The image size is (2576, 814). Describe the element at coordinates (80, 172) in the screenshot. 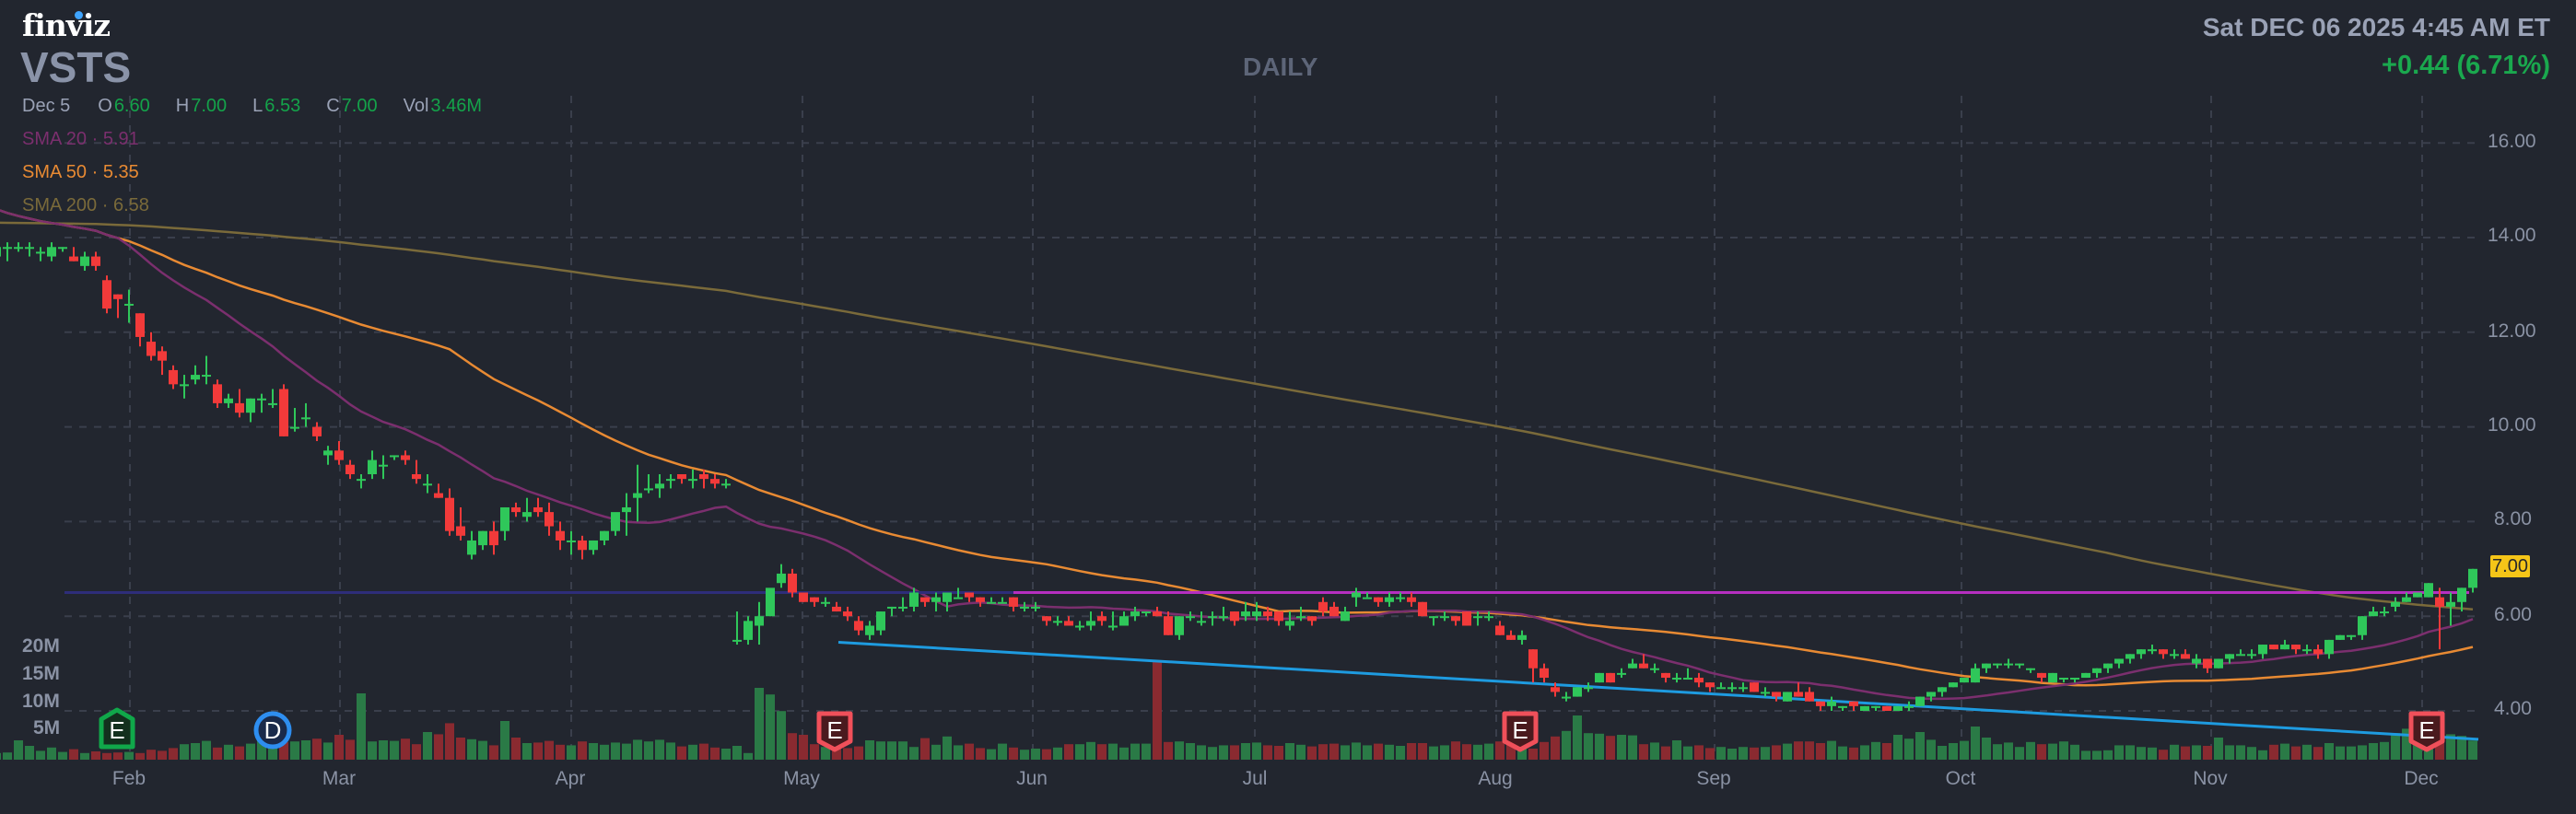

I see `legend-sma50: SMA 50 · 5.35` at that location.